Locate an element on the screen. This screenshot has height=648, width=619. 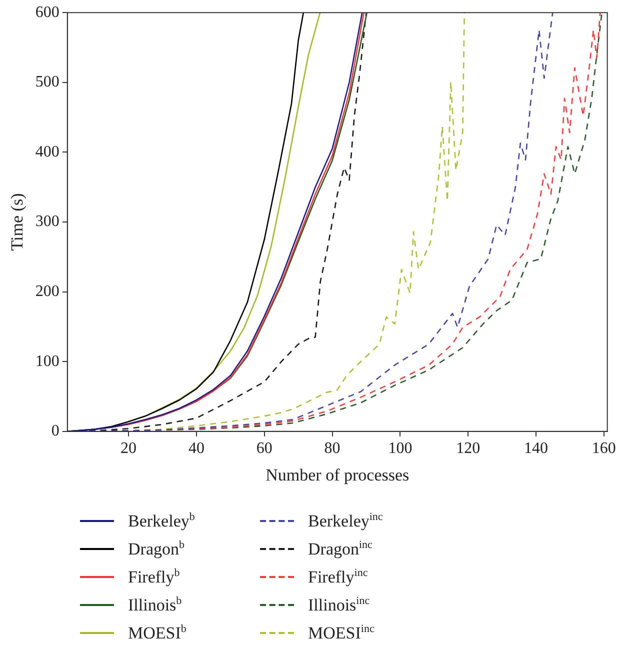
y-tick-label: 200 is located at coordinates (47, 291).